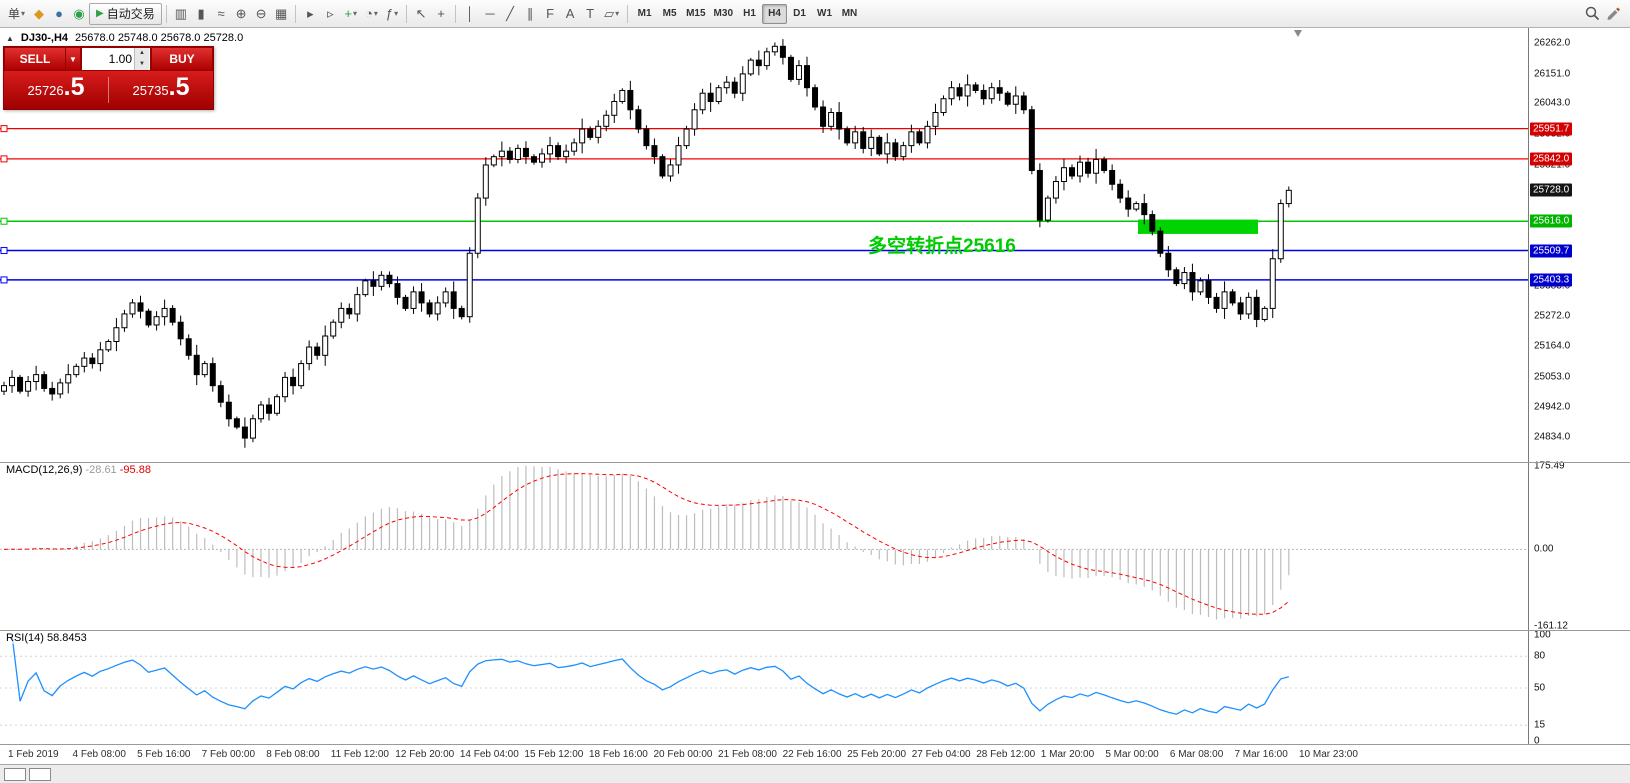  I want to click on bar-chart-icon: ▥, so click(181, 13).